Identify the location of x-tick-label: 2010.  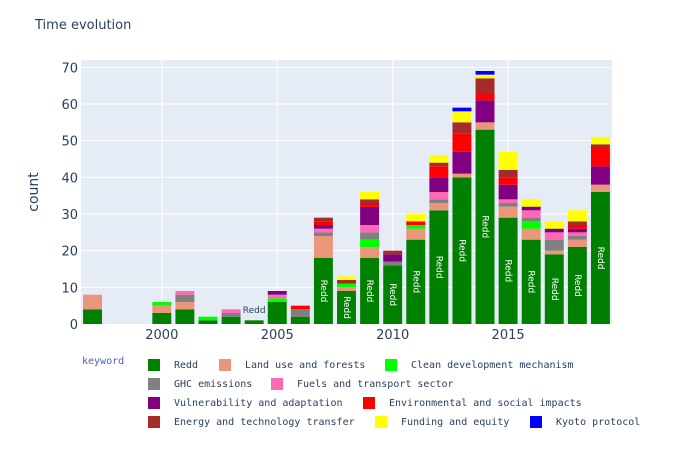
(392, 335).